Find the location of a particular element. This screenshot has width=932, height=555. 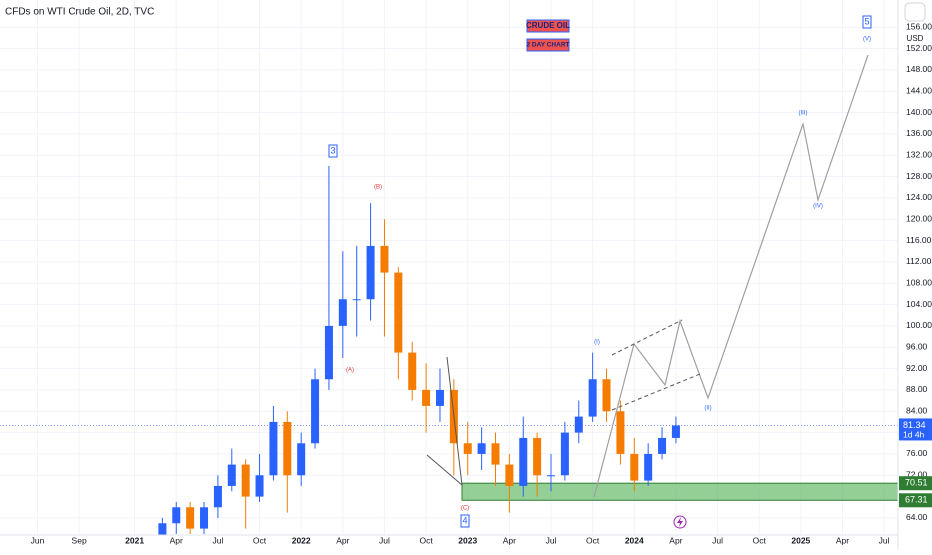

support-zone is located at coordinates (680, 491).